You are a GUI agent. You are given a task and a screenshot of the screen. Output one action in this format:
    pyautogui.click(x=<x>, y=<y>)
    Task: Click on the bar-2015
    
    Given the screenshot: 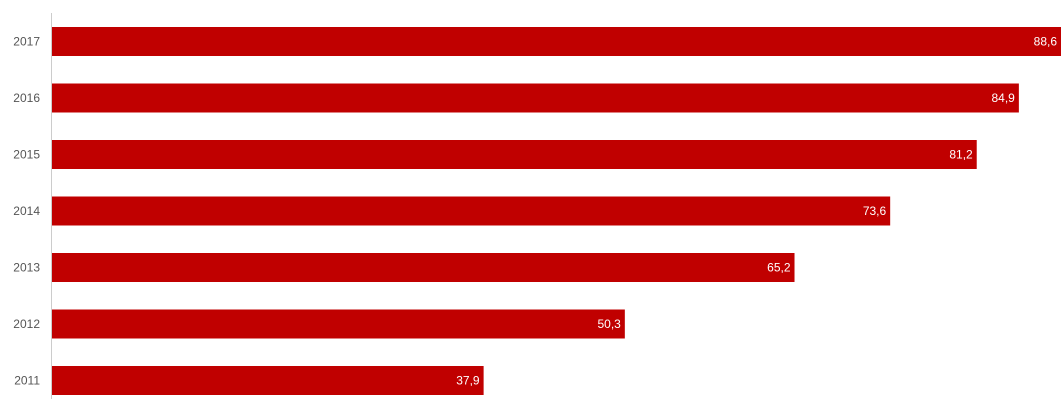 What is the action you would take?
    pyautogui.click(x=514, y=154)
    